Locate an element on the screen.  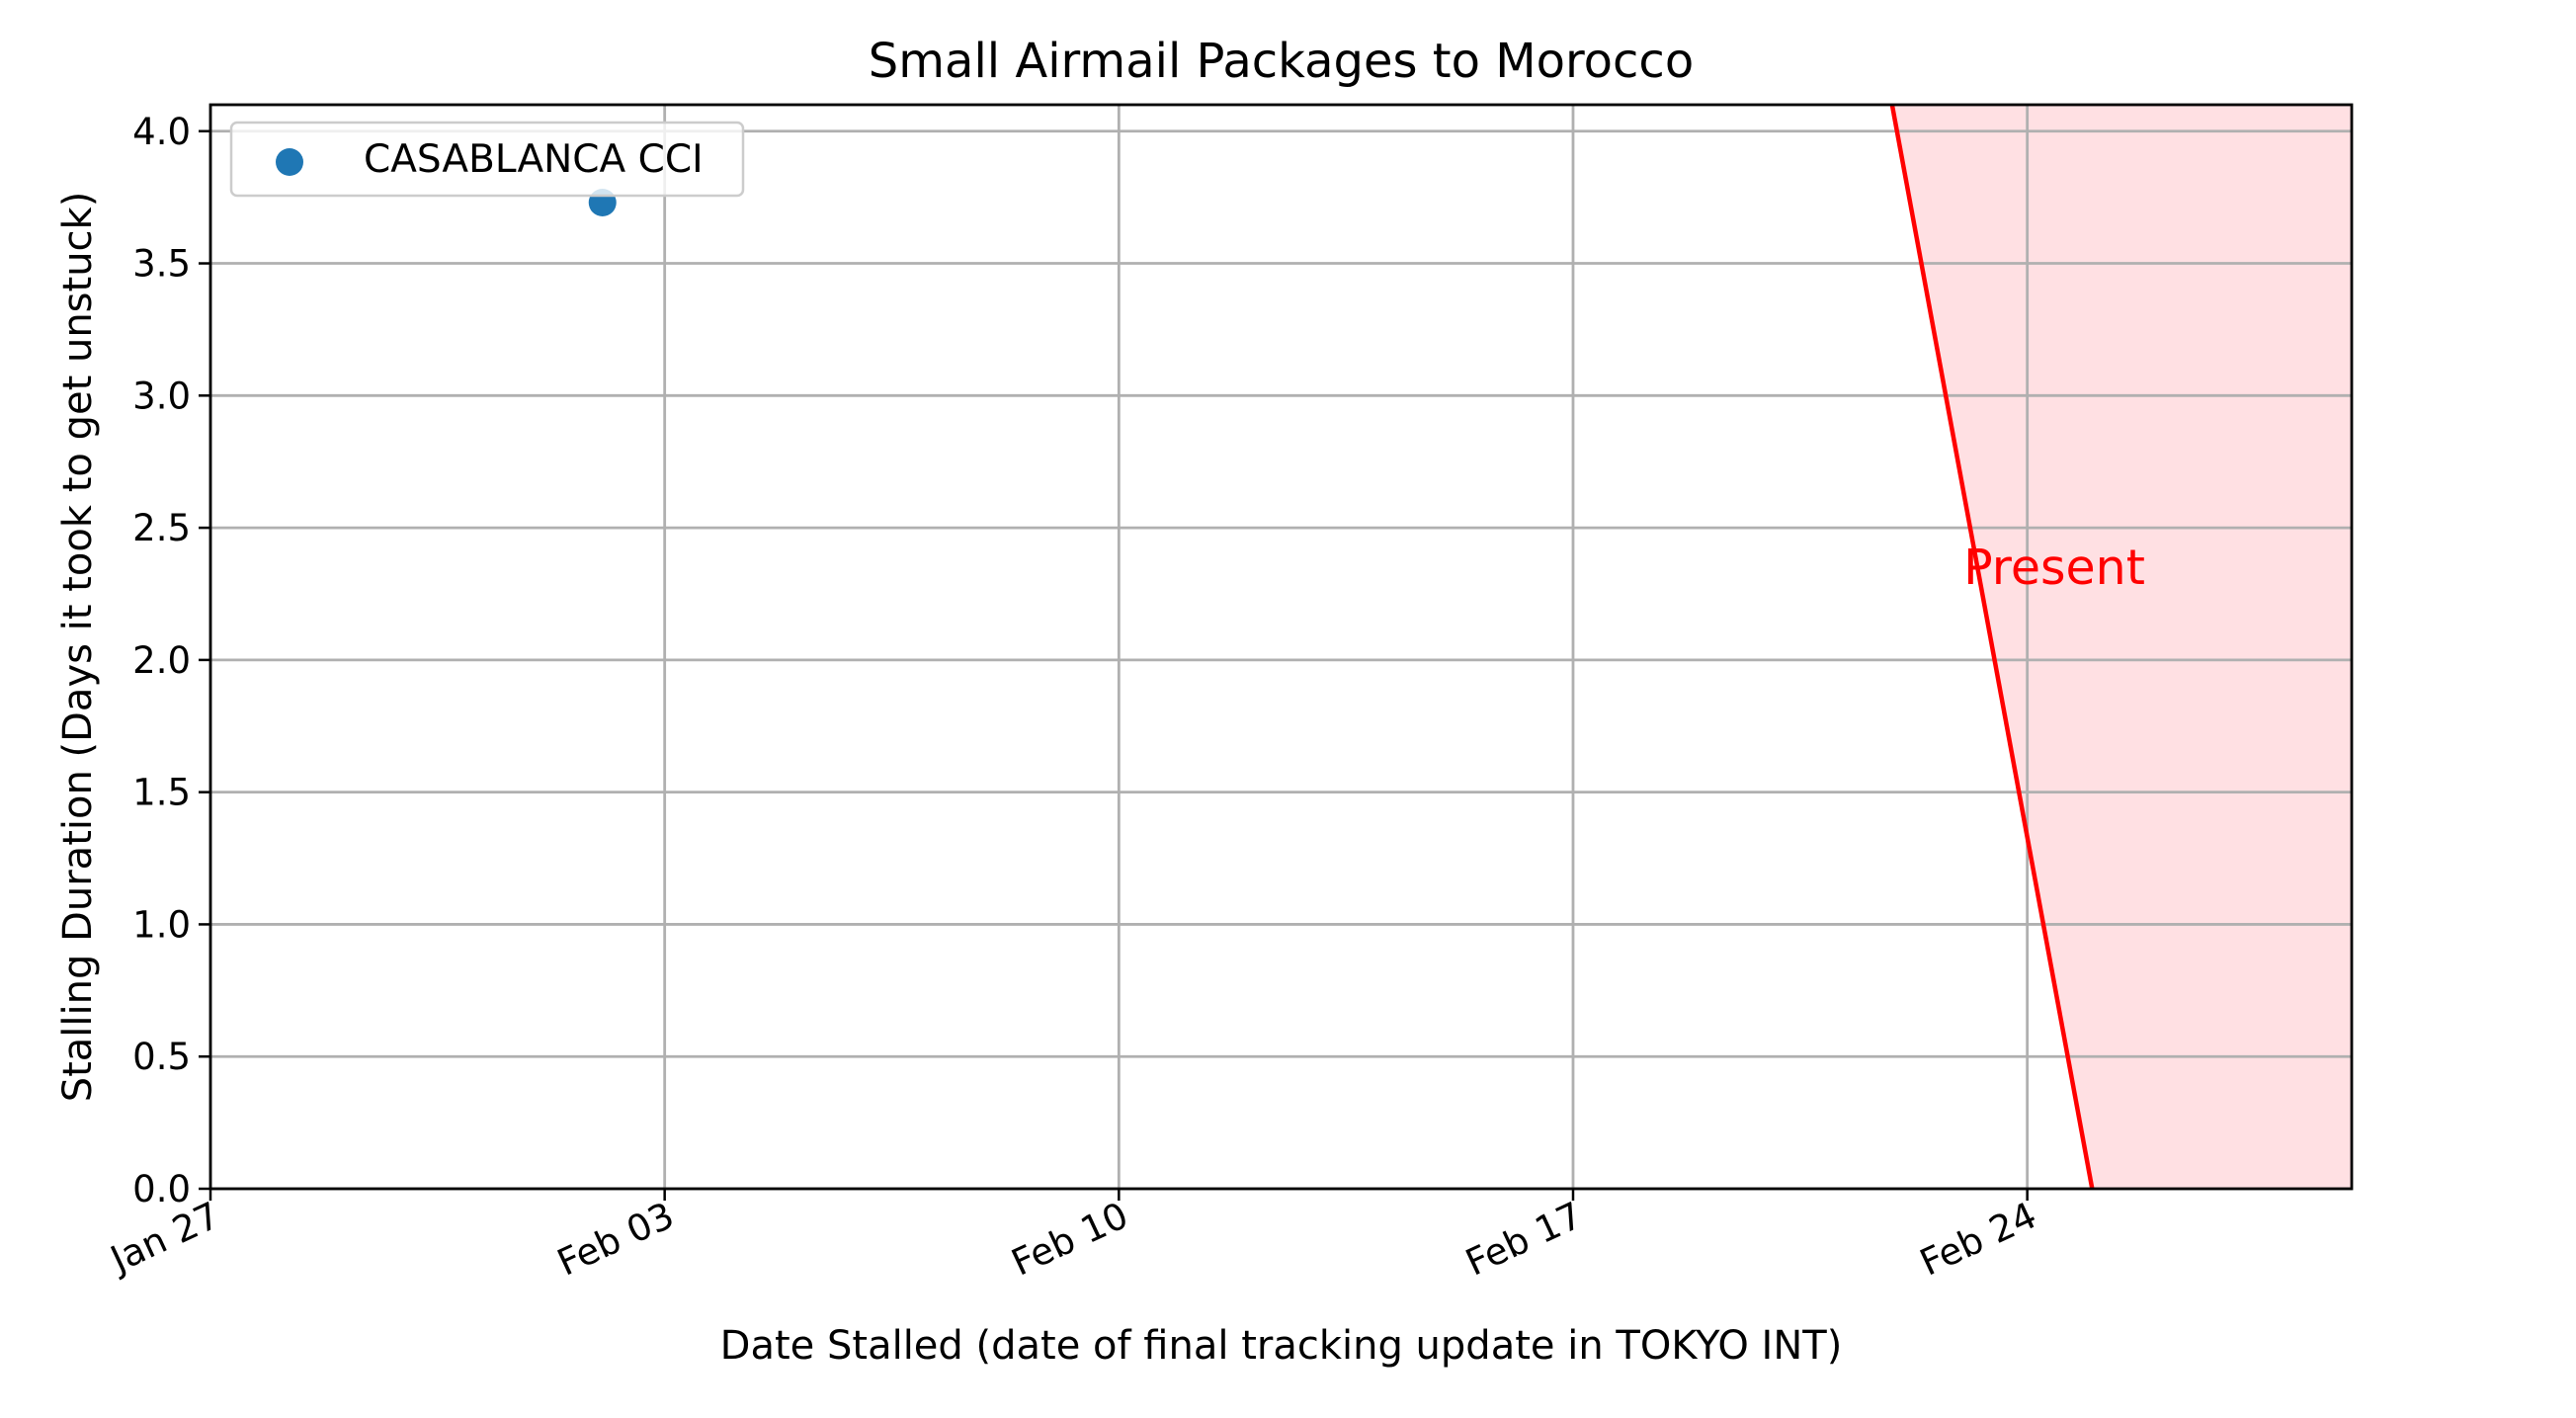
y-tick-label: 0.5 is located at coordinates (161, 1057).